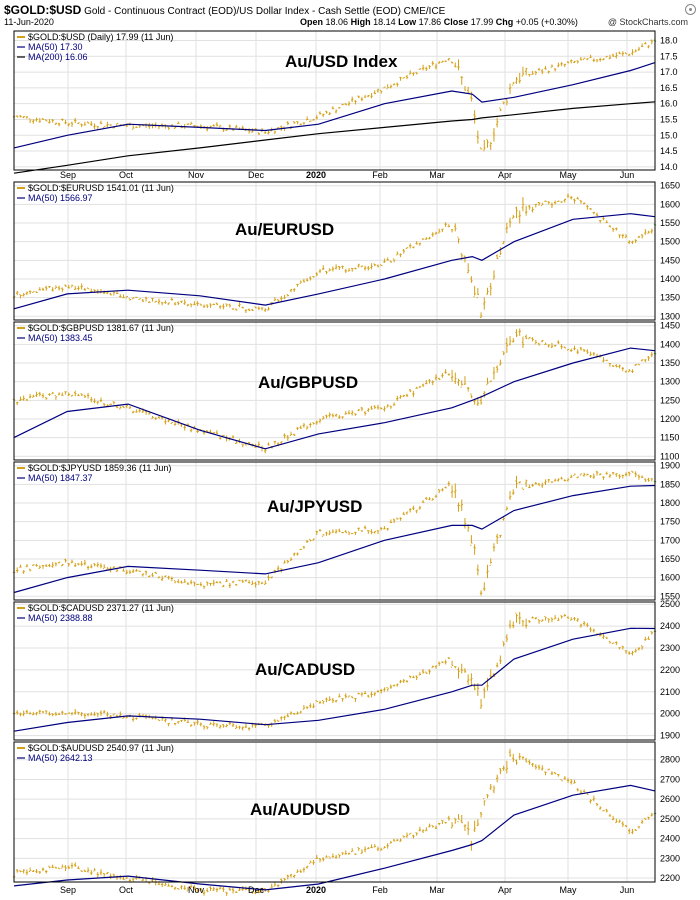  Describe the element at coordinates (670, 223) in the screenshot. I see `y-tick-label: 1550` at that location.